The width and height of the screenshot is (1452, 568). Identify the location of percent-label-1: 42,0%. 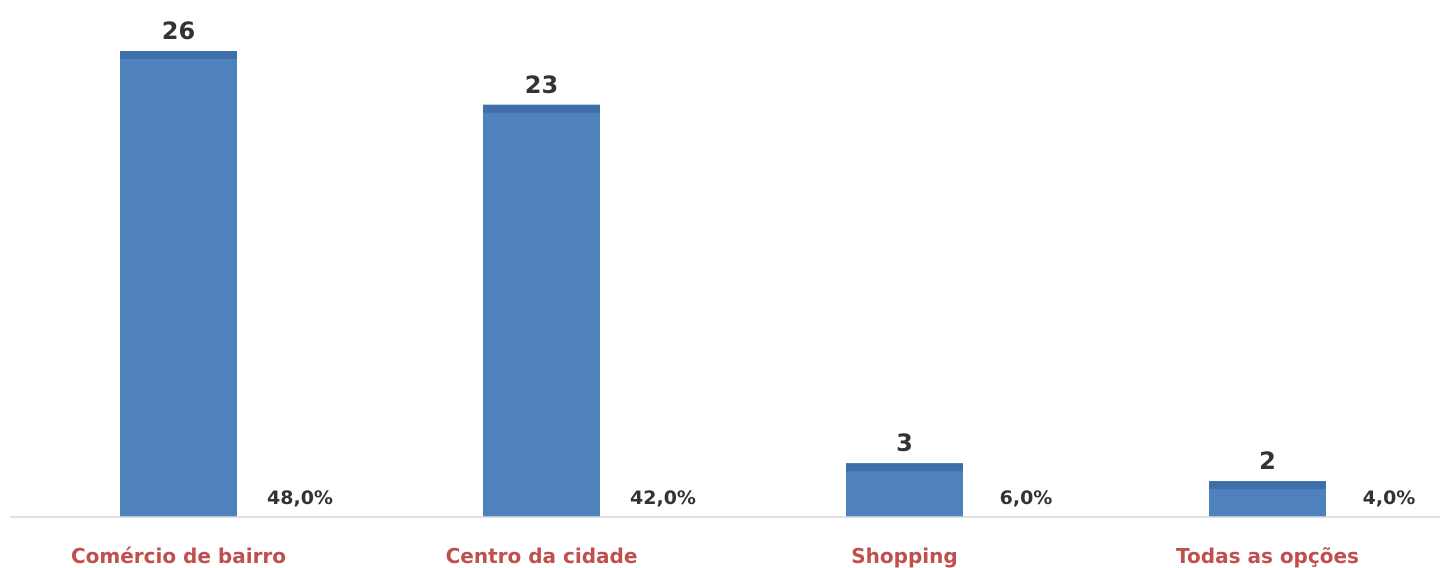
(663, 498).